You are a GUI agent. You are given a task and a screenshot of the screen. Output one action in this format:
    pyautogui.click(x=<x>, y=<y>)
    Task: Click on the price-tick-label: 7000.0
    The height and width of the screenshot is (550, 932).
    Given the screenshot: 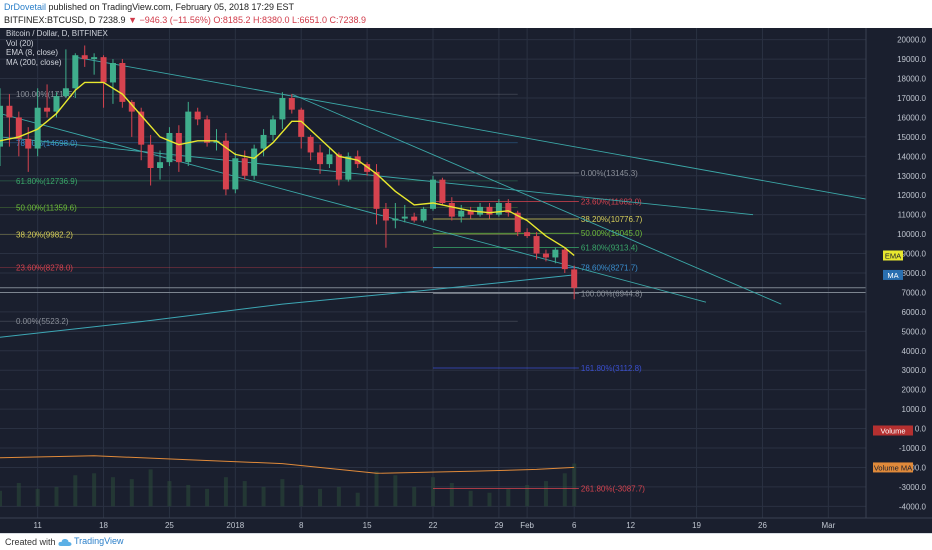 What is the action you would take?
    pyautogui.click(x=914, y=292)
    